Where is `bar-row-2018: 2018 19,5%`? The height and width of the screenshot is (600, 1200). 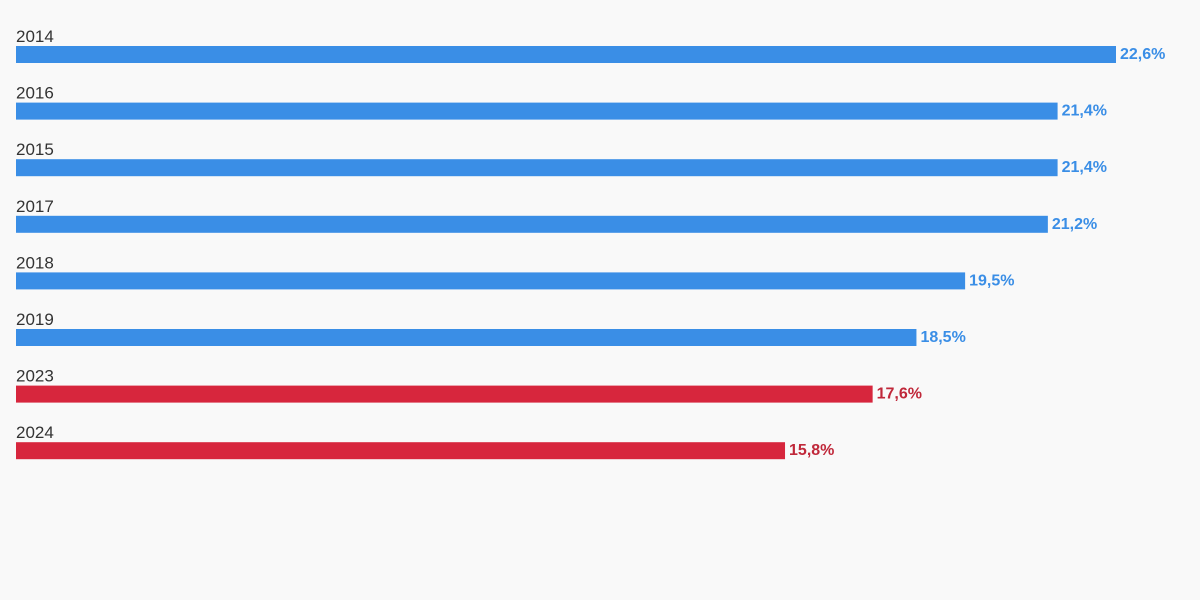
bar-row-2018: 2018 19,5% is located at coordinates (515, 271).